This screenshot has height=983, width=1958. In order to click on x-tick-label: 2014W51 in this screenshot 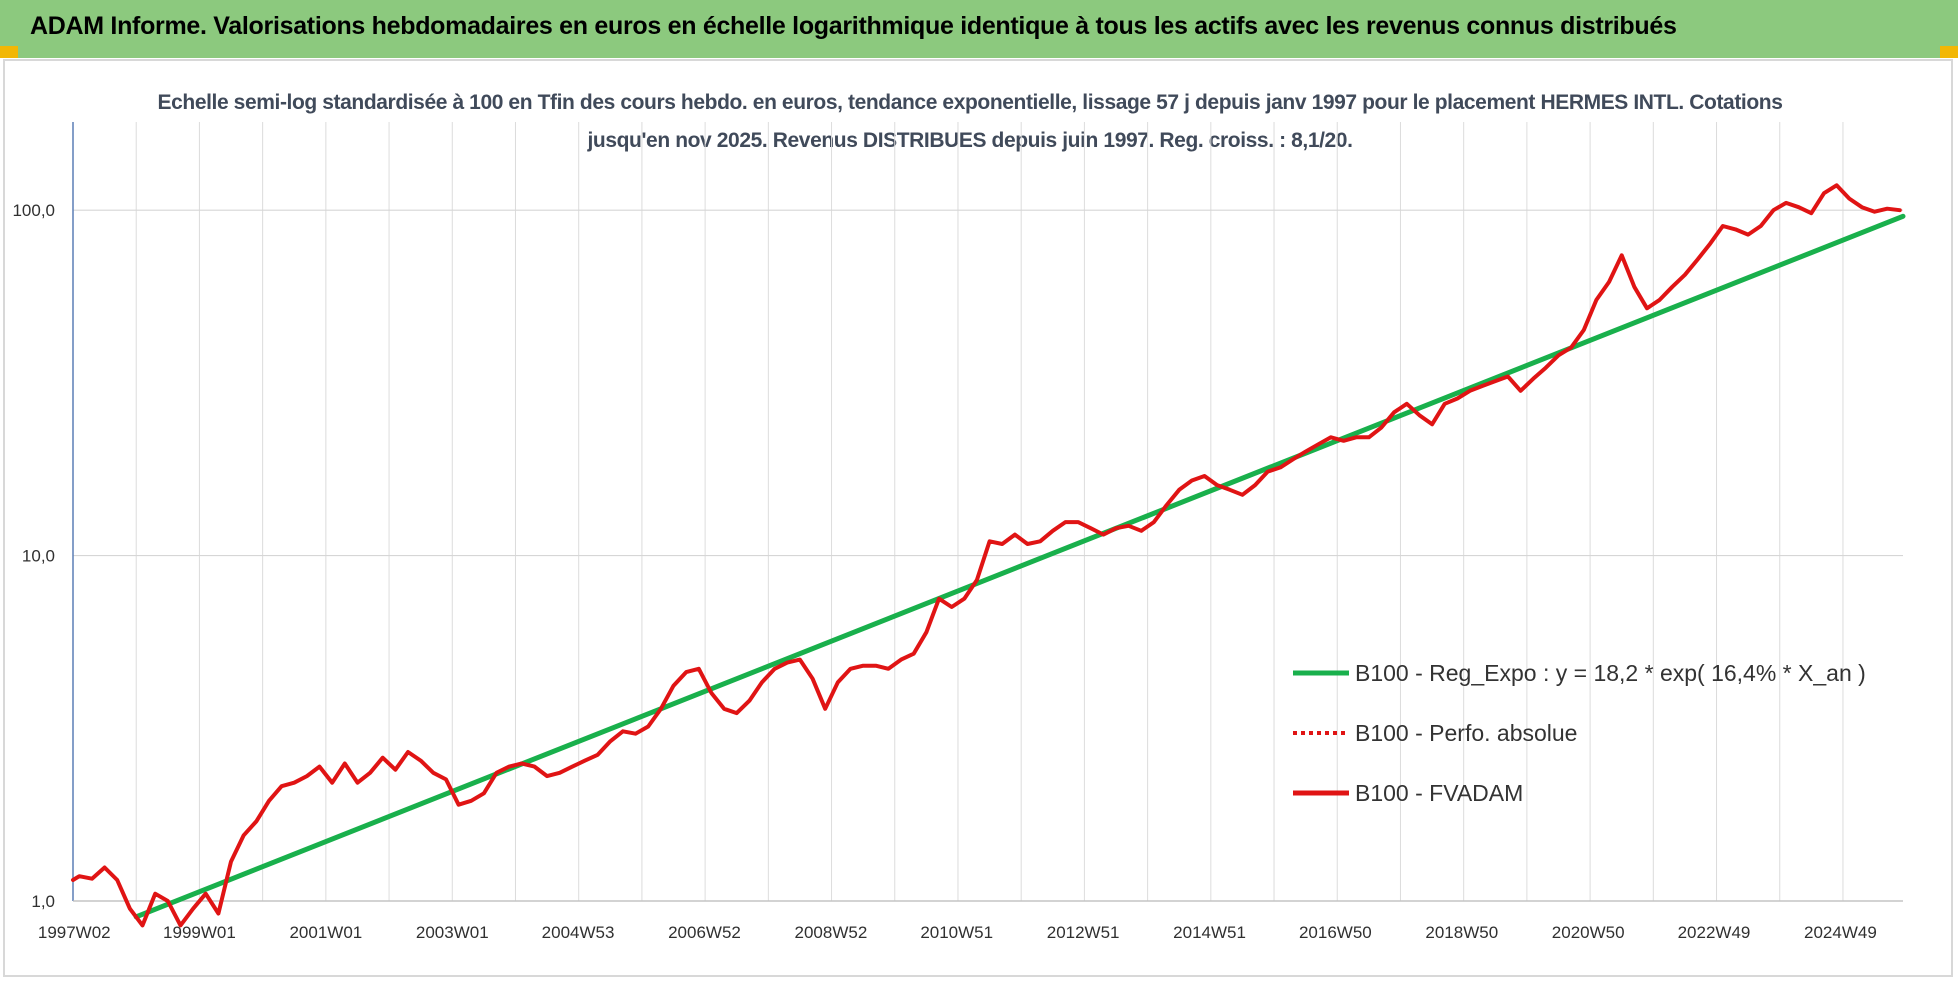, I will do `click(1209, 932)`.